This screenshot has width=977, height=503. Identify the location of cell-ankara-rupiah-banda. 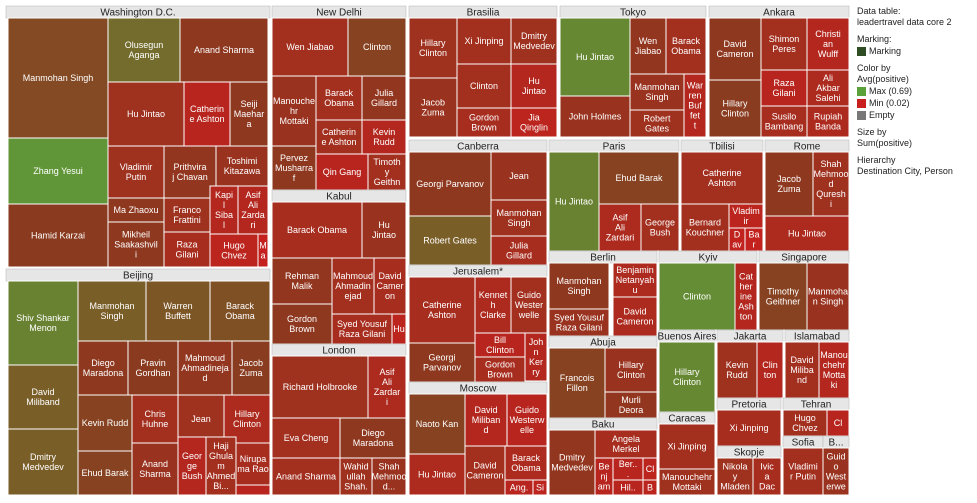
(828, 121).